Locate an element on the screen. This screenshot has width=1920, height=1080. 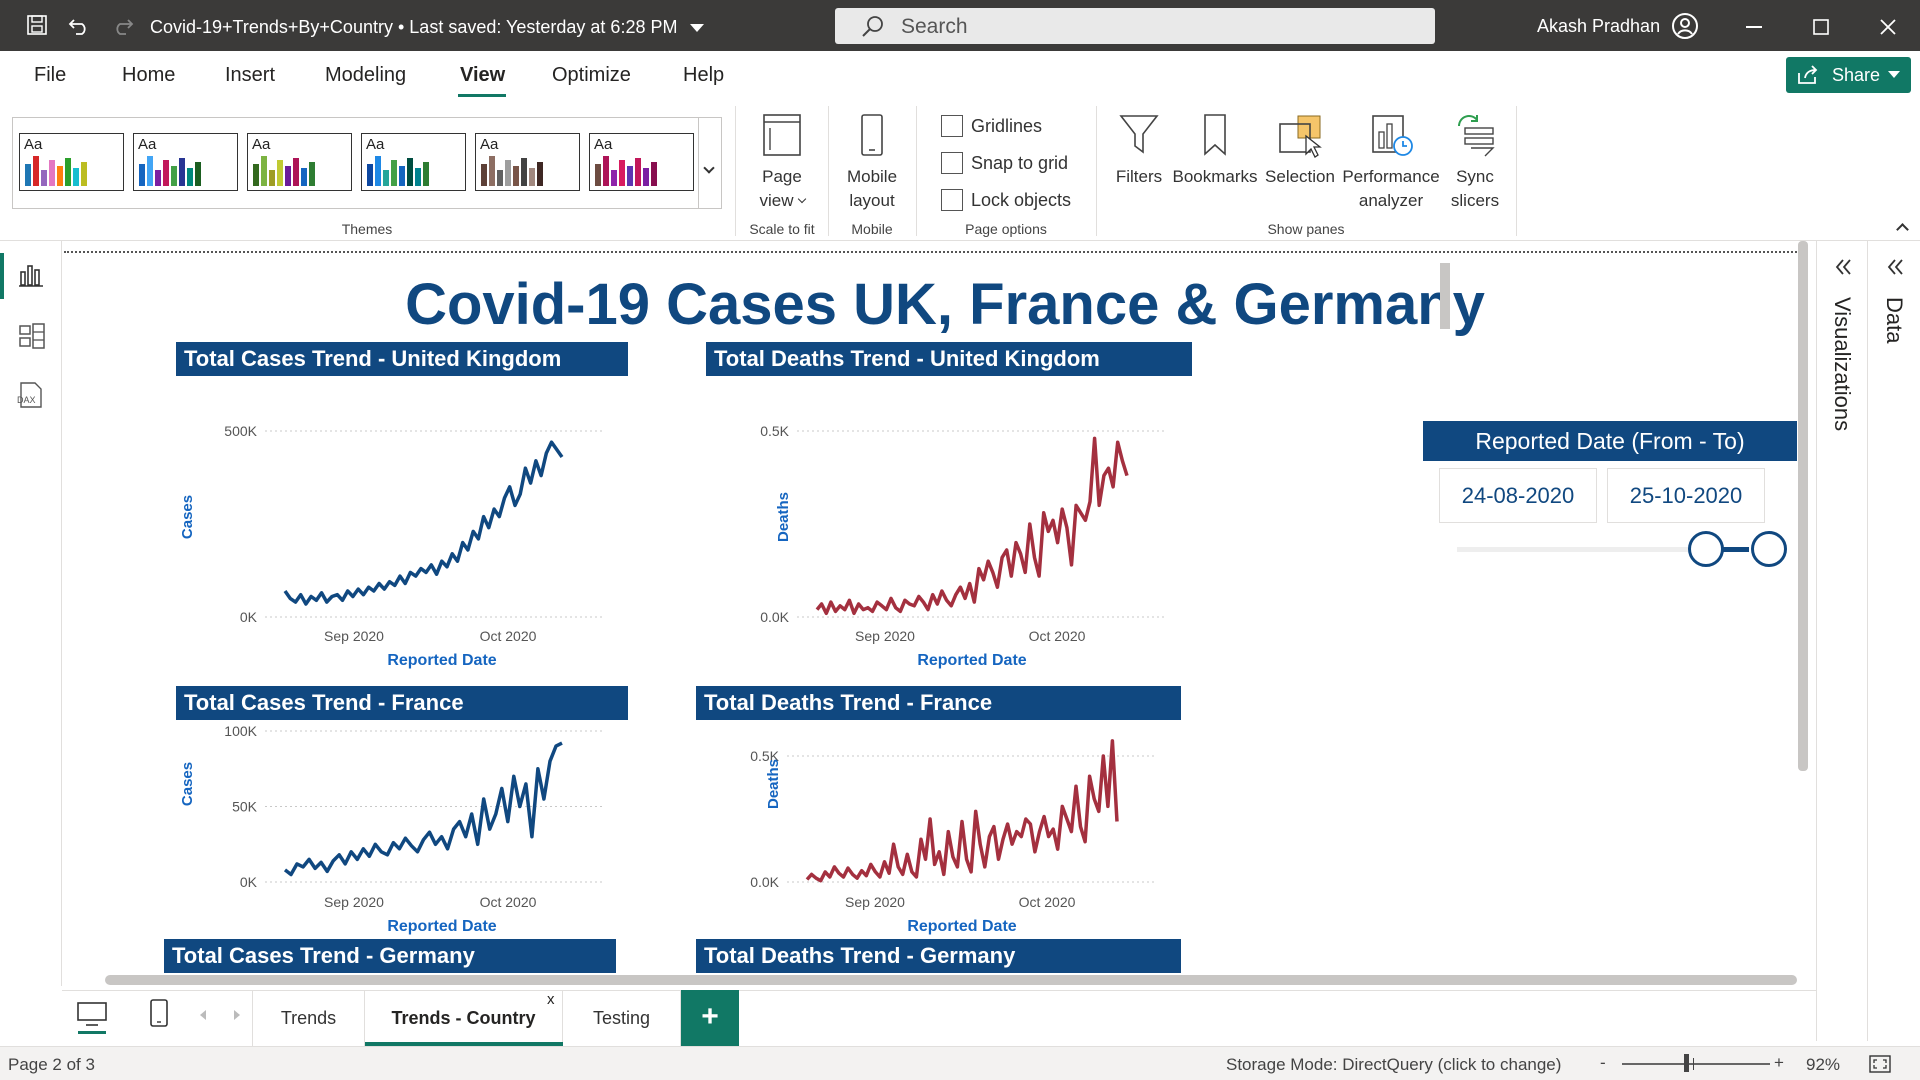
close-icon is located at coordinates (1888, 27).